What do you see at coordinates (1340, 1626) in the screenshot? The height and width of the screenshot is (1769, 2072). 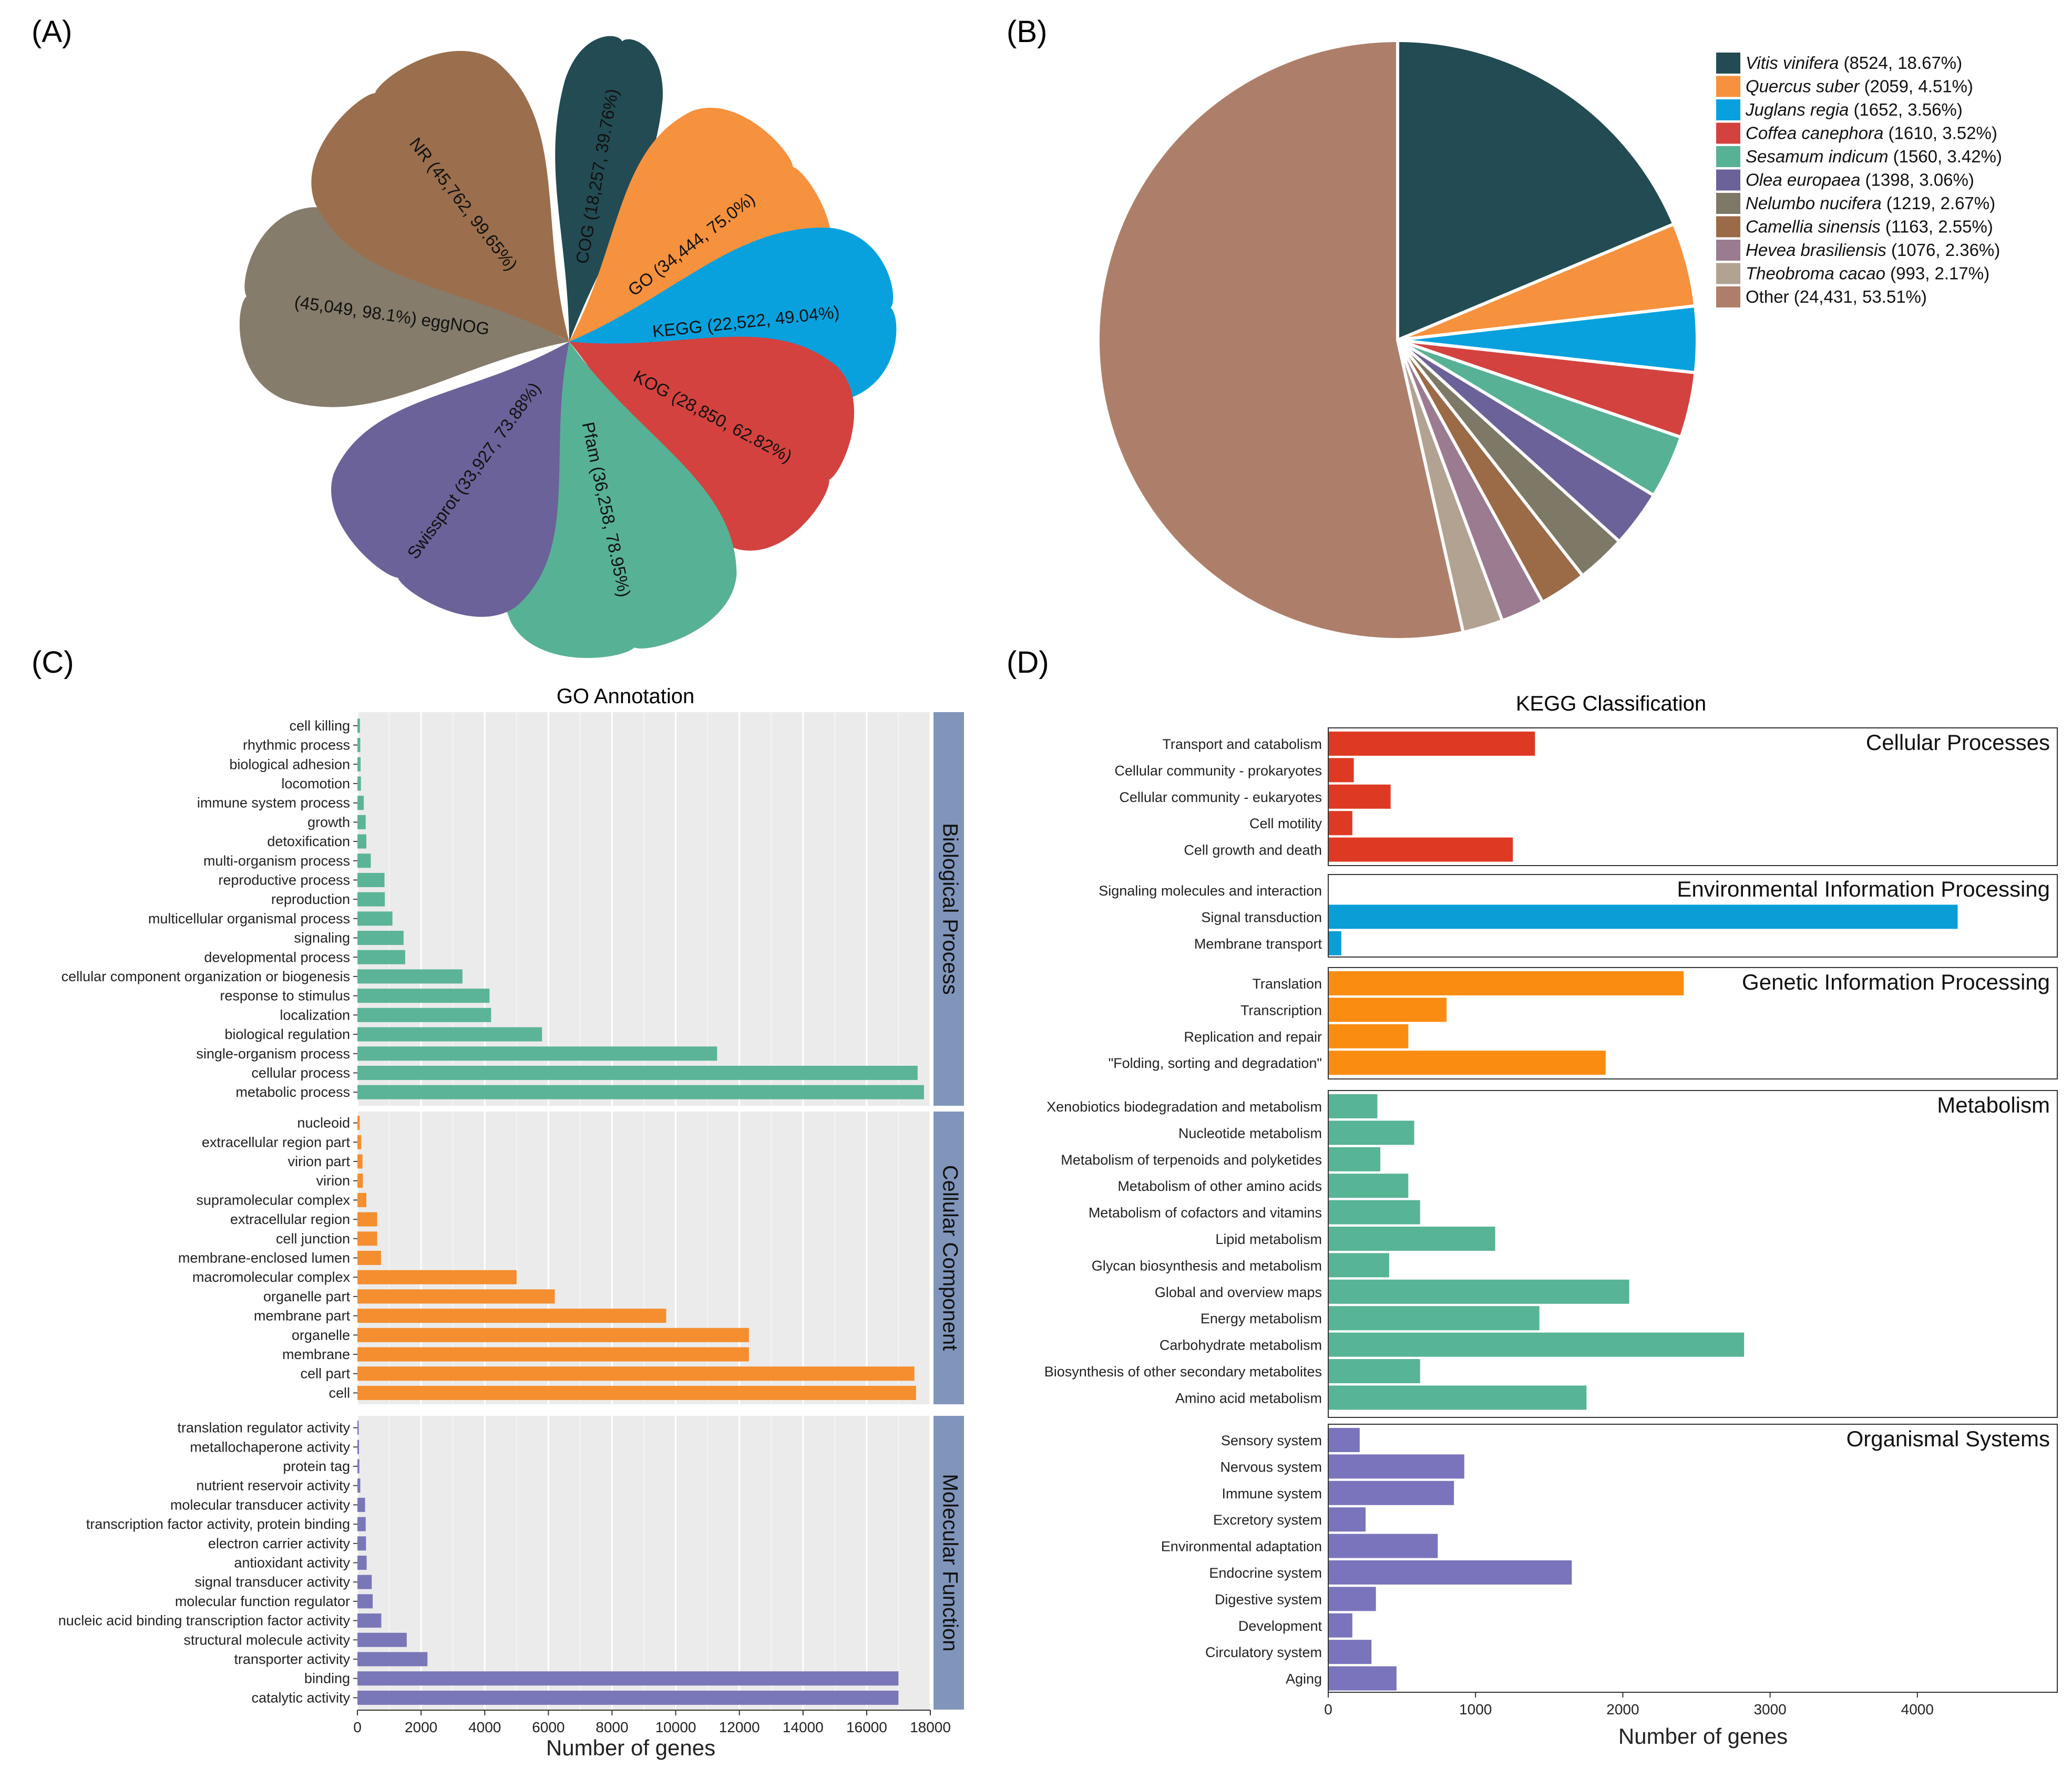 I see `kegg-bar-development` at bounding box center [1340, 1626].